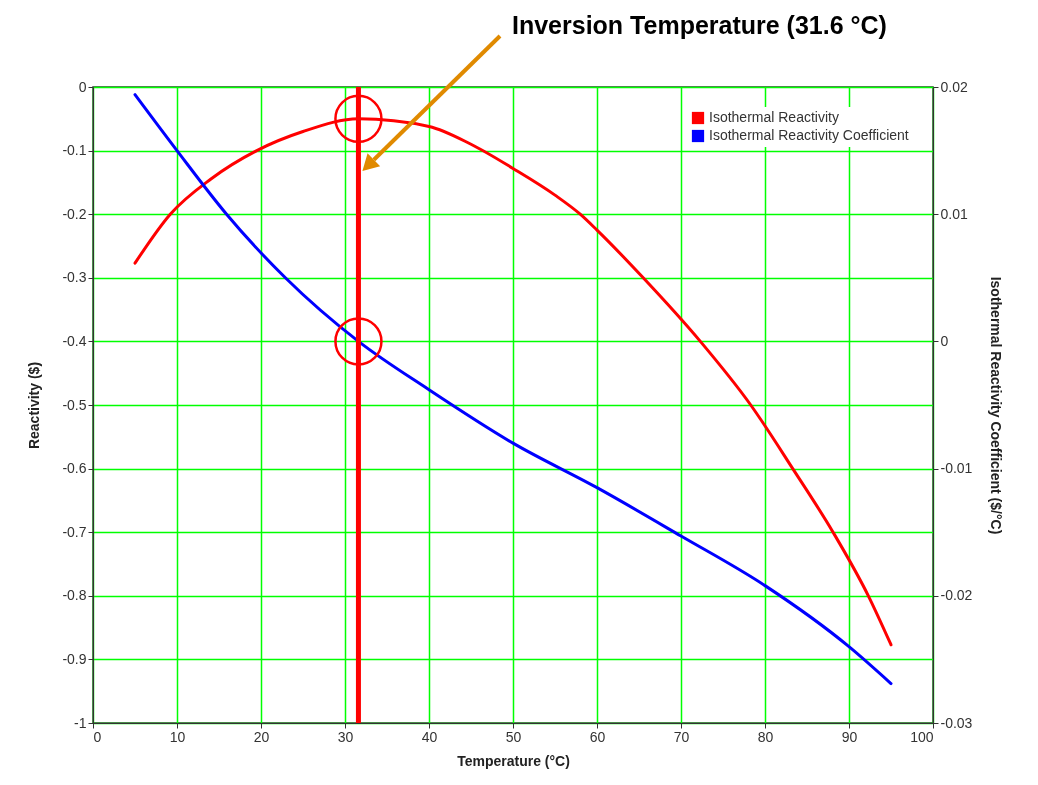 The width and height of the screenshot is (1038, 785). I want to click on y2-tick-label: -0.02, so click(956, 595).